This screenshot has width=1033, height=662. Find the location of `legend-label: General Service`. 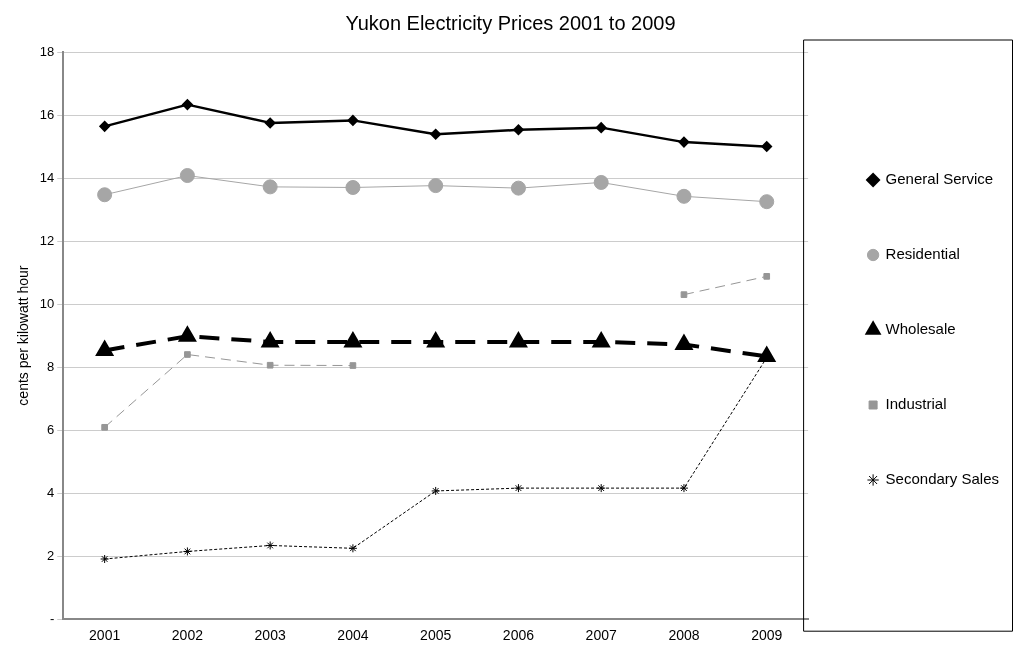

legend-label: General Service is located at coordinates (939, 179).